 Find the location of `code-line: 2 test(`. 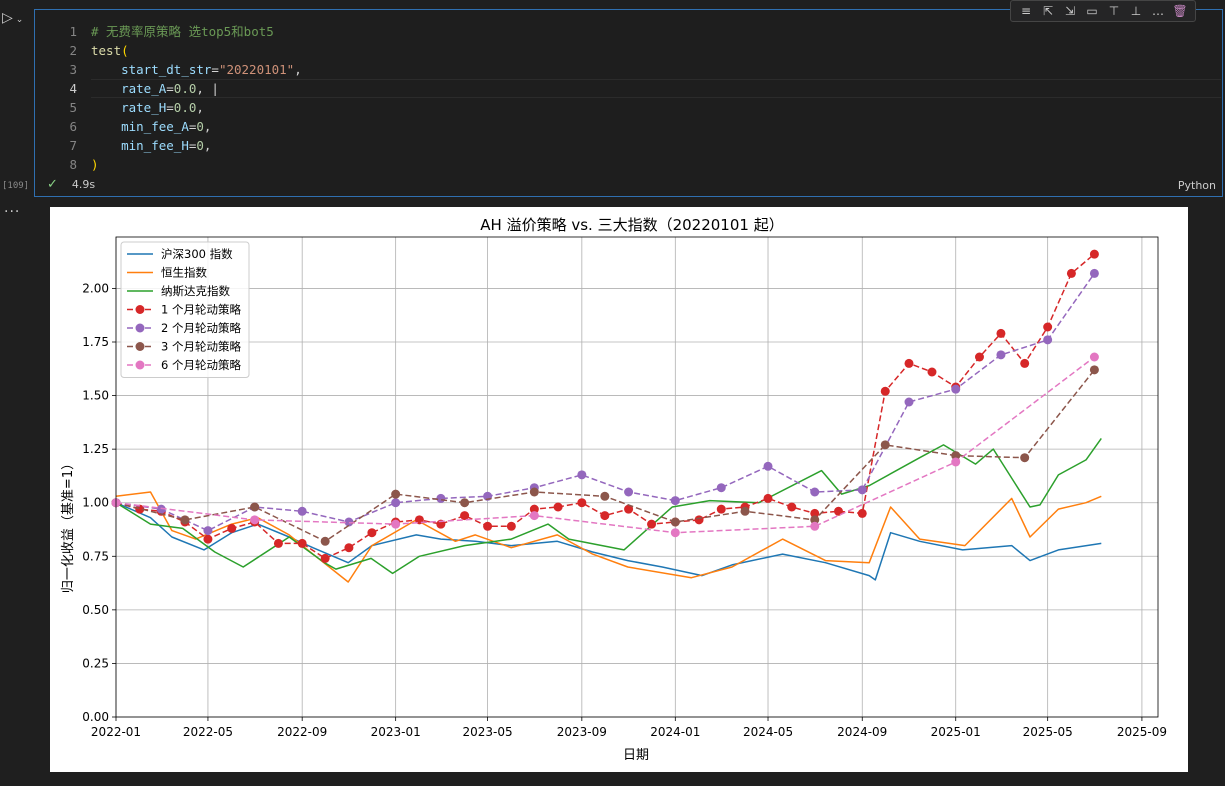

code-line: 2 test( is located at coordinates (168, 50).